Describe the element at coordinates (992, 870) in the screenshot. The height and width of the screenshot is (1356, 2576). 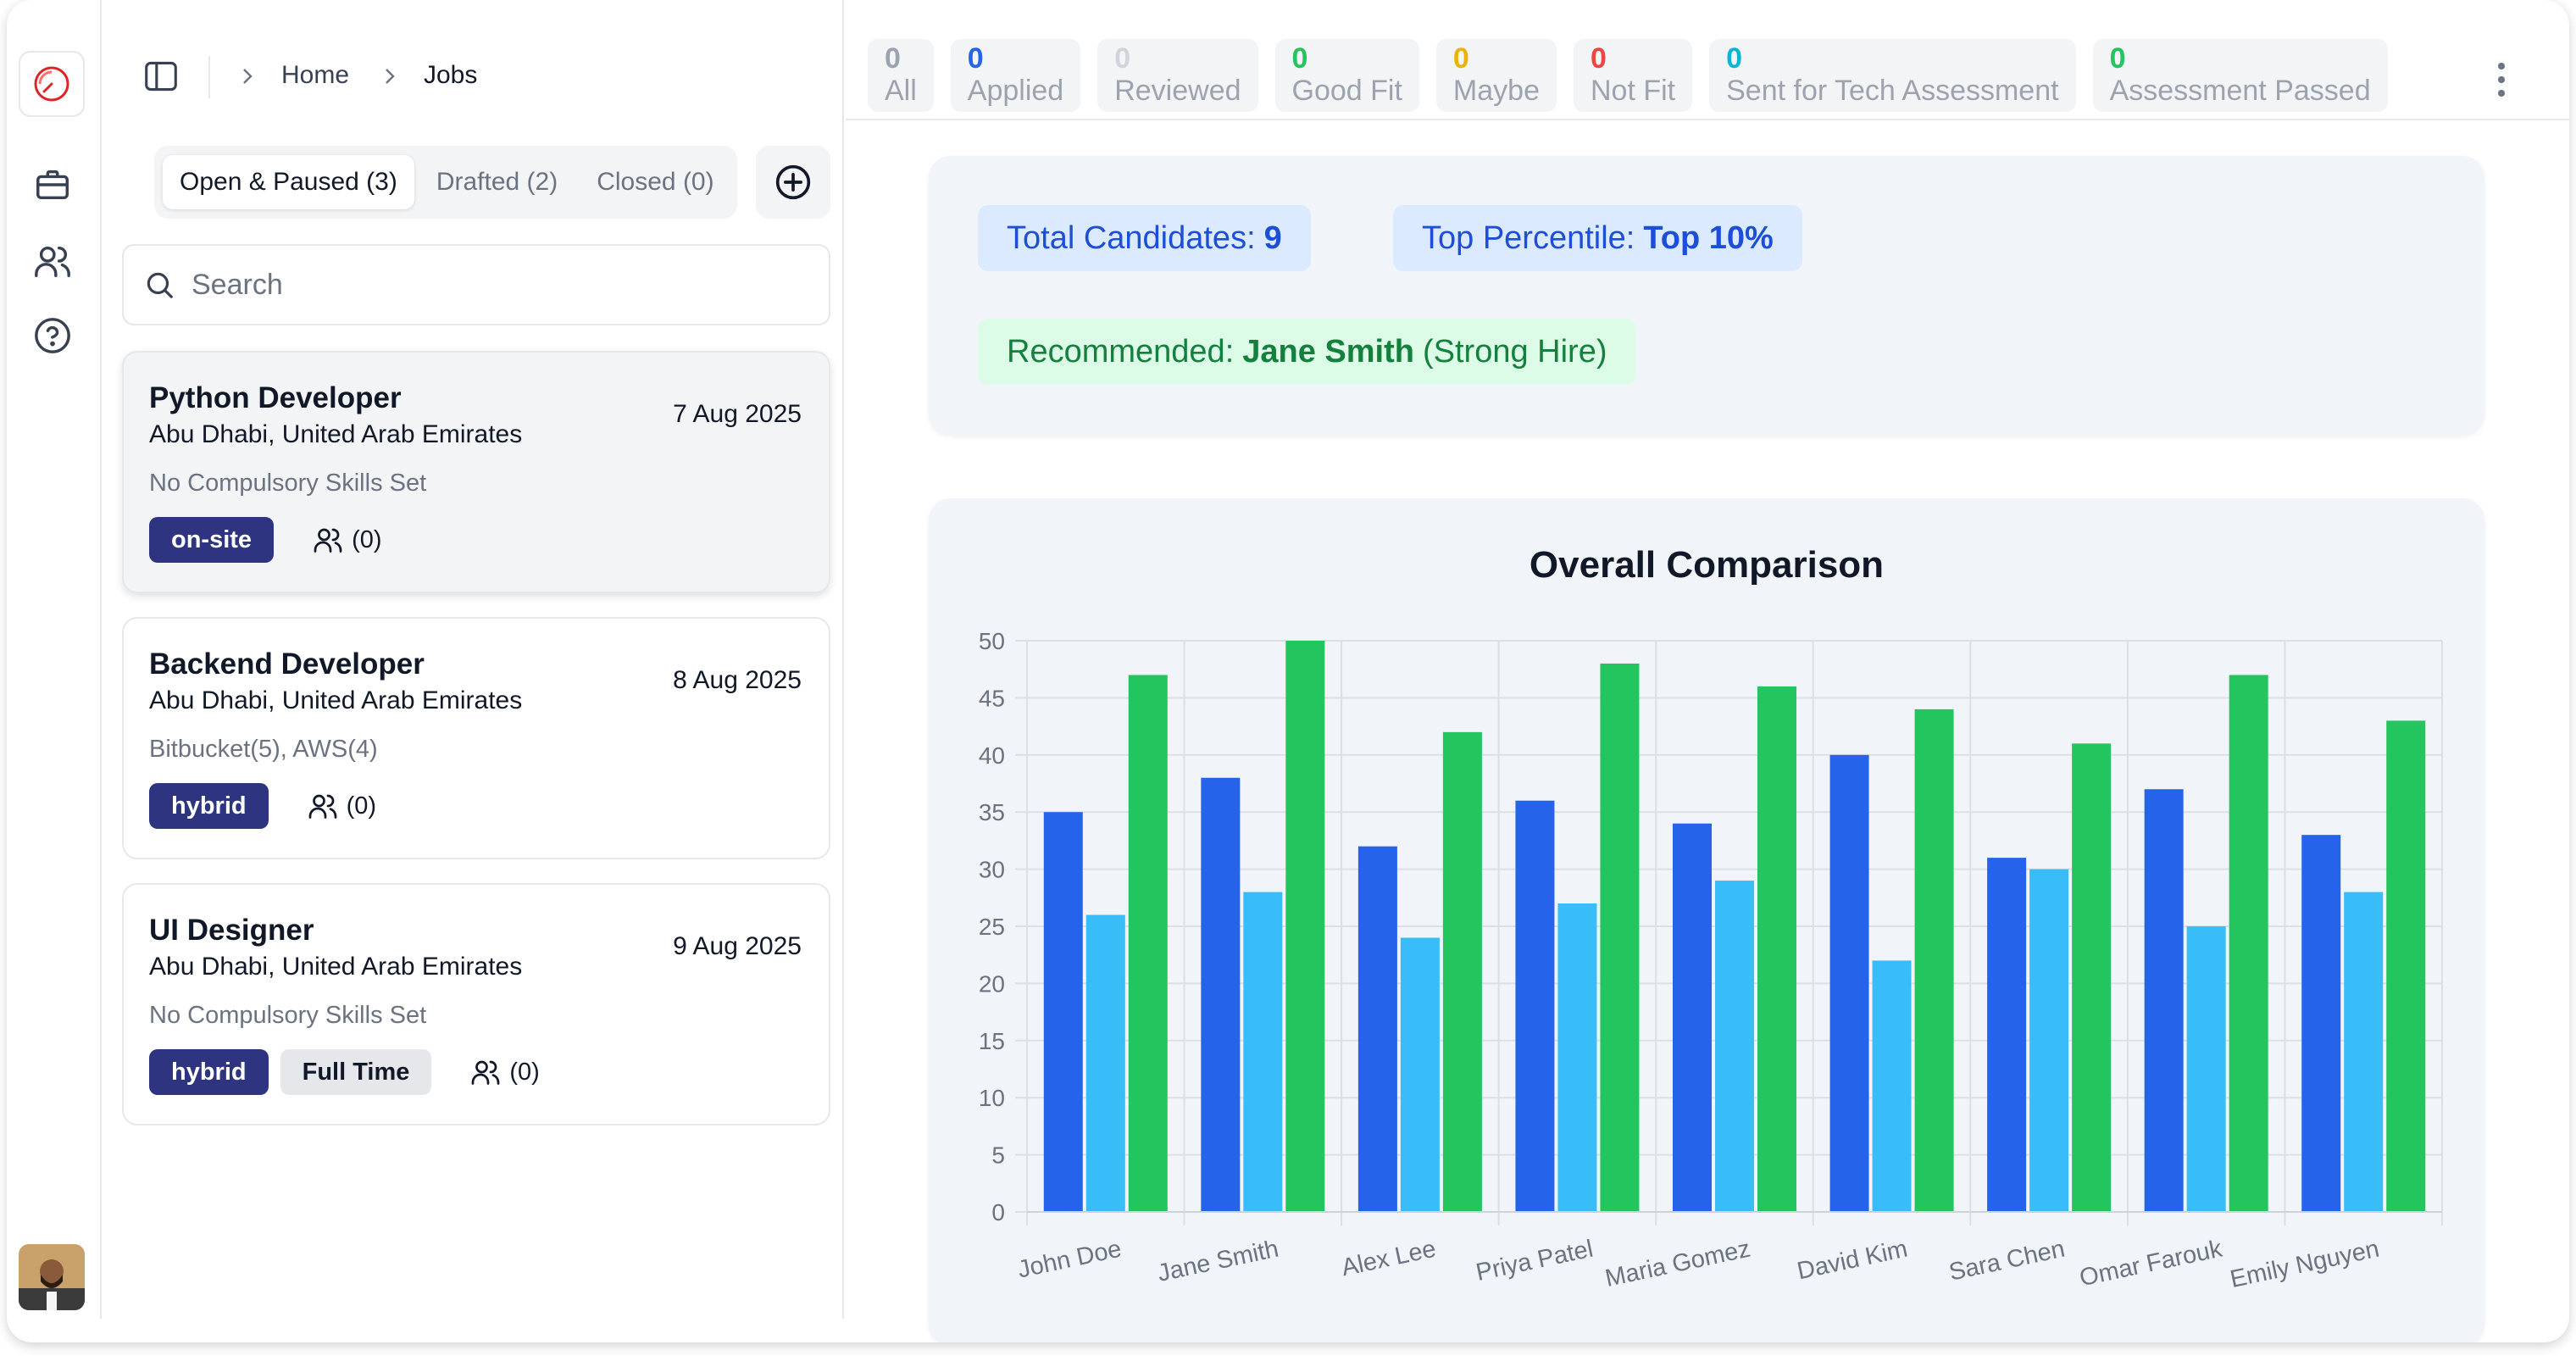
I see `y-tick-label: 30` at that location.